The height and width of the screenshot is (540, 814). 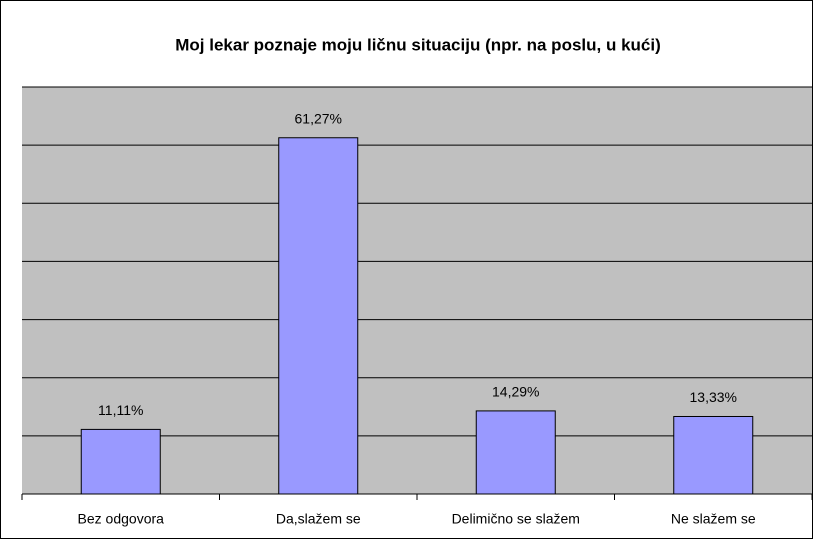 I want to click on data-label: 13,33%, so click(x=713, y=397).